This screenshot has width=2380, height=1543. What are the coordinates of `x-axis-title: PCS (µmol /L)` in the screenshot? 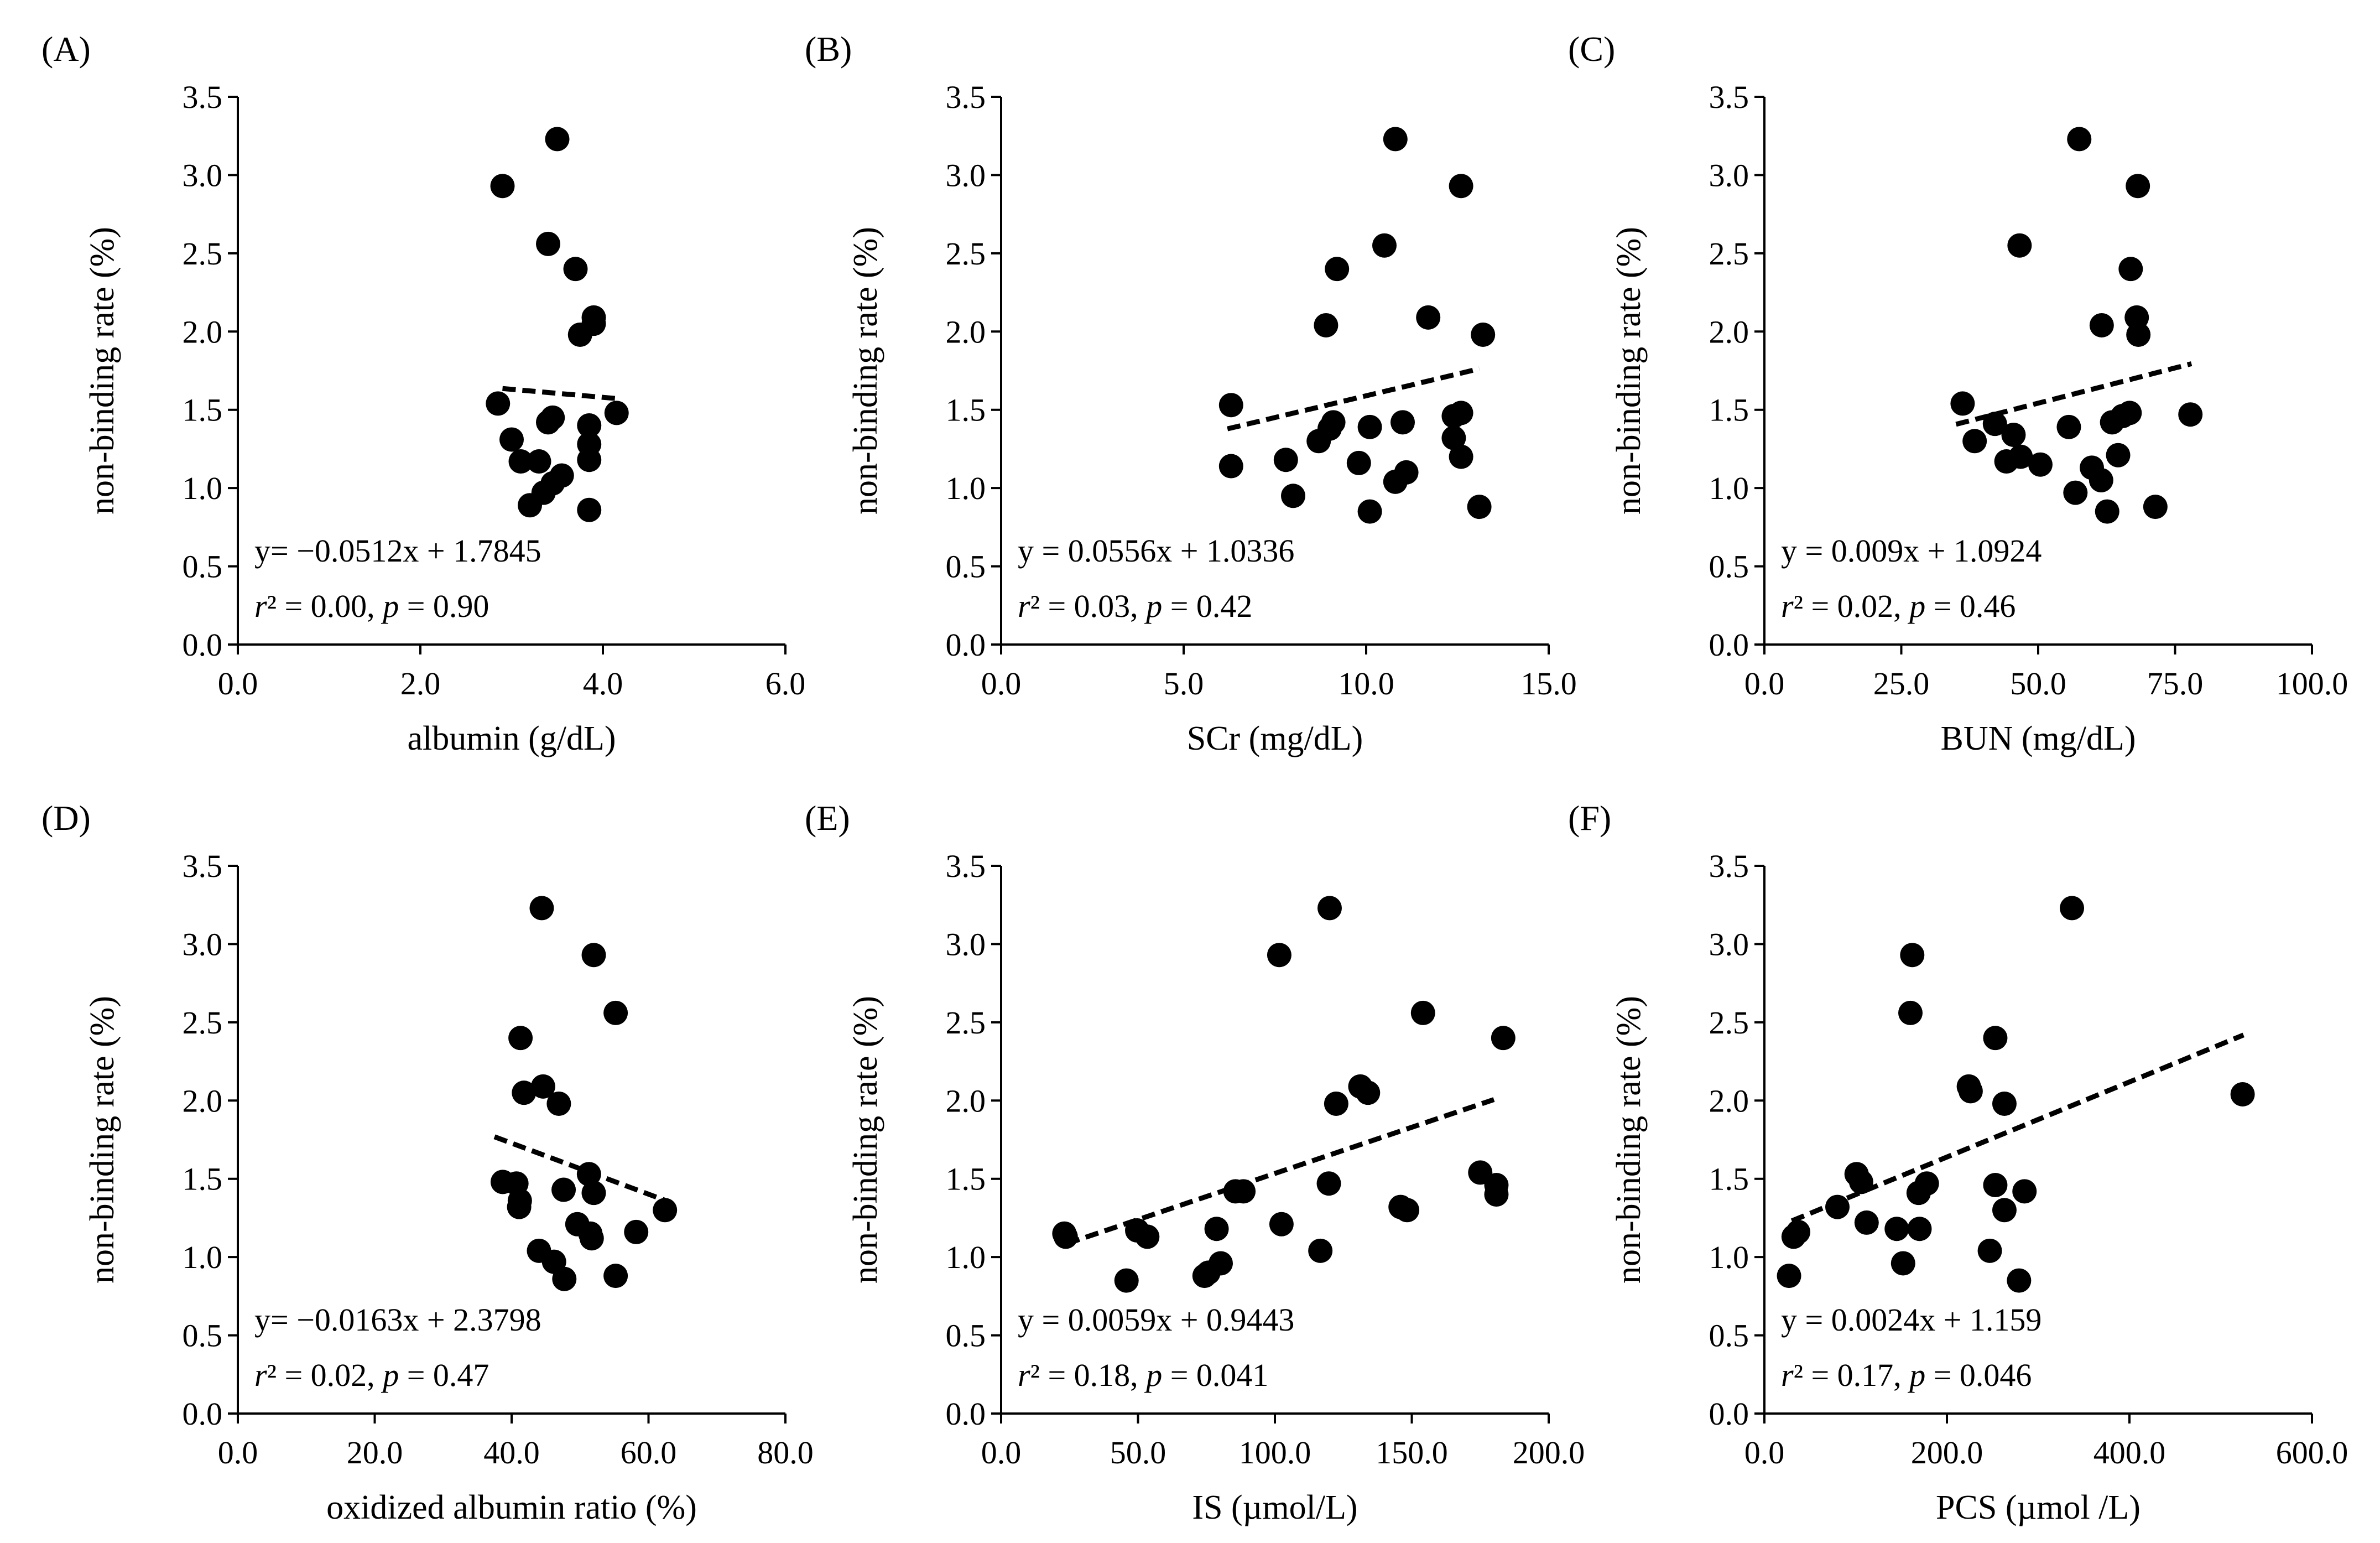 It's located at (2038, 1507).